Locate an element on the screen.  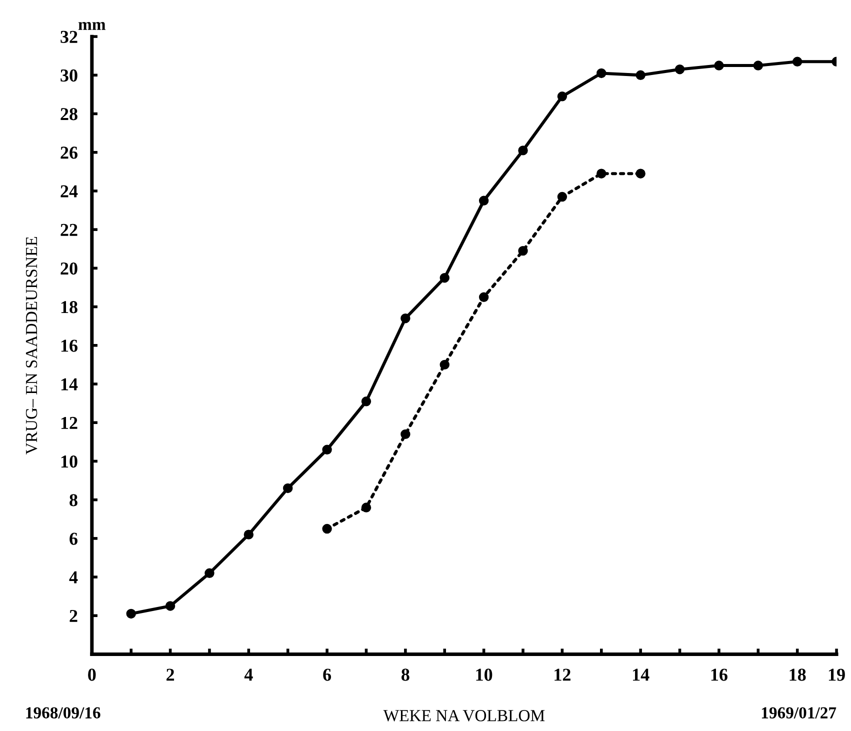
y-tick-label: 6 is located at coordinates (74, 538).